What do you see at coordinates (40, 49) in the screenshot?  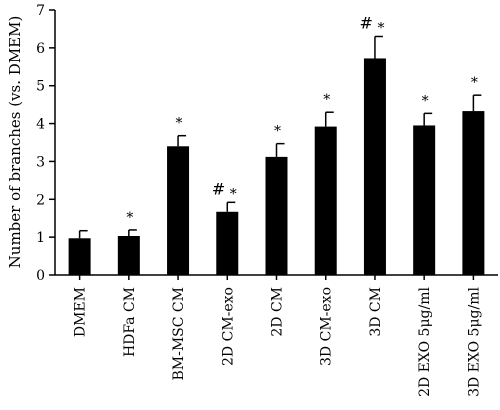 I see `y-tick-label: 6` at bounding box center [40, 49].